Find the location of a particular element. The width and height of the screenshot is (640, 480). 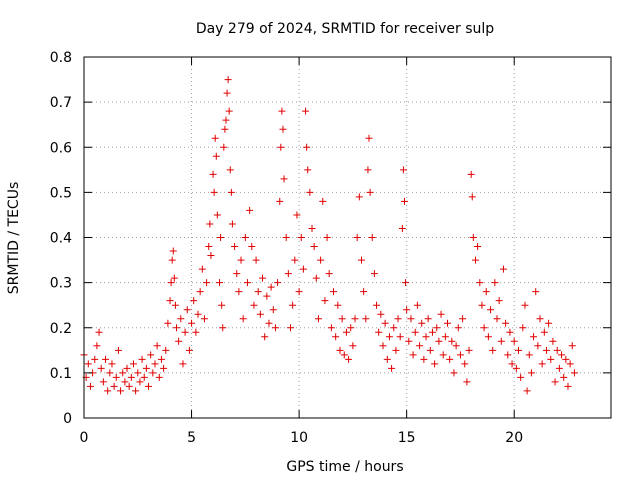

y-tick-label: 0.5 is located at coordinates (61, 193).